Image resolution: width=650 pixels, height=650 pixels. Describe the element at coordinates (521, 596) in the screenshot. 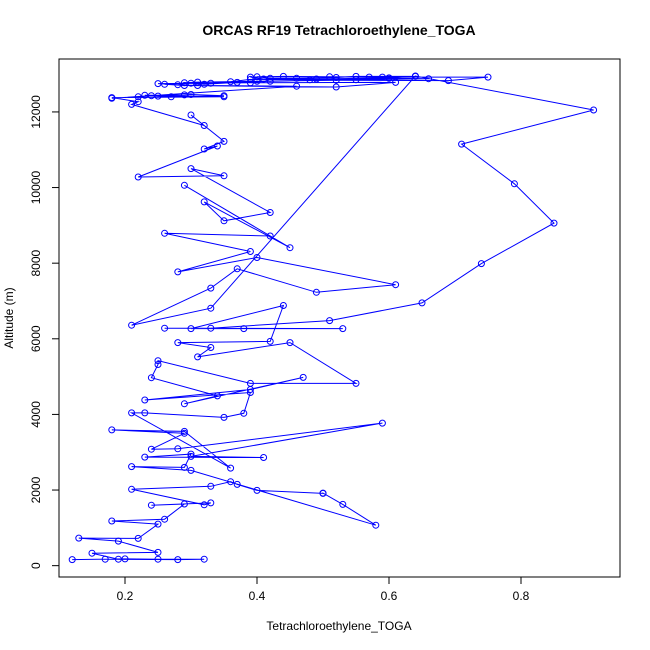

I see `x-tick-label: 0.8` at that location.